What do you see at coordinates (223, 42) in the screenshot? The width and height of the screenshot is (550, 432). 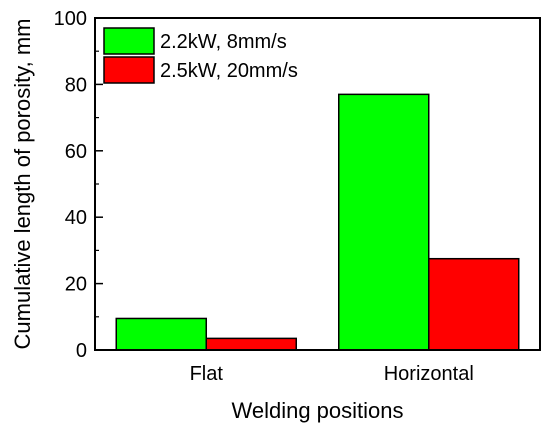 I see `legend-label: 2.2kW, 8mm/s` at bounding box center [223, 42].